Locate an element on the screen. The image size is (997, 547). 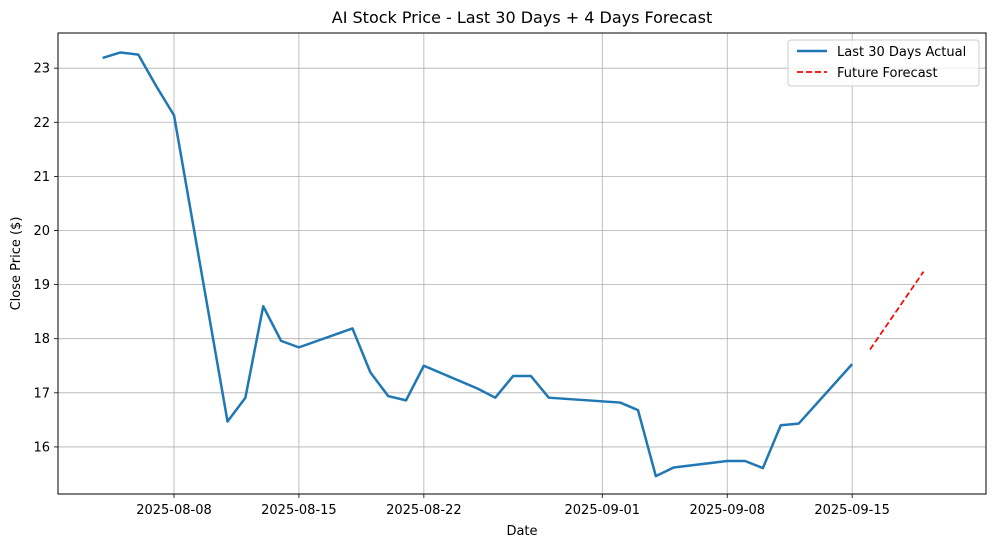
legend-label-actual: Last 30 Days Actual is located at coordinates (901, 52).